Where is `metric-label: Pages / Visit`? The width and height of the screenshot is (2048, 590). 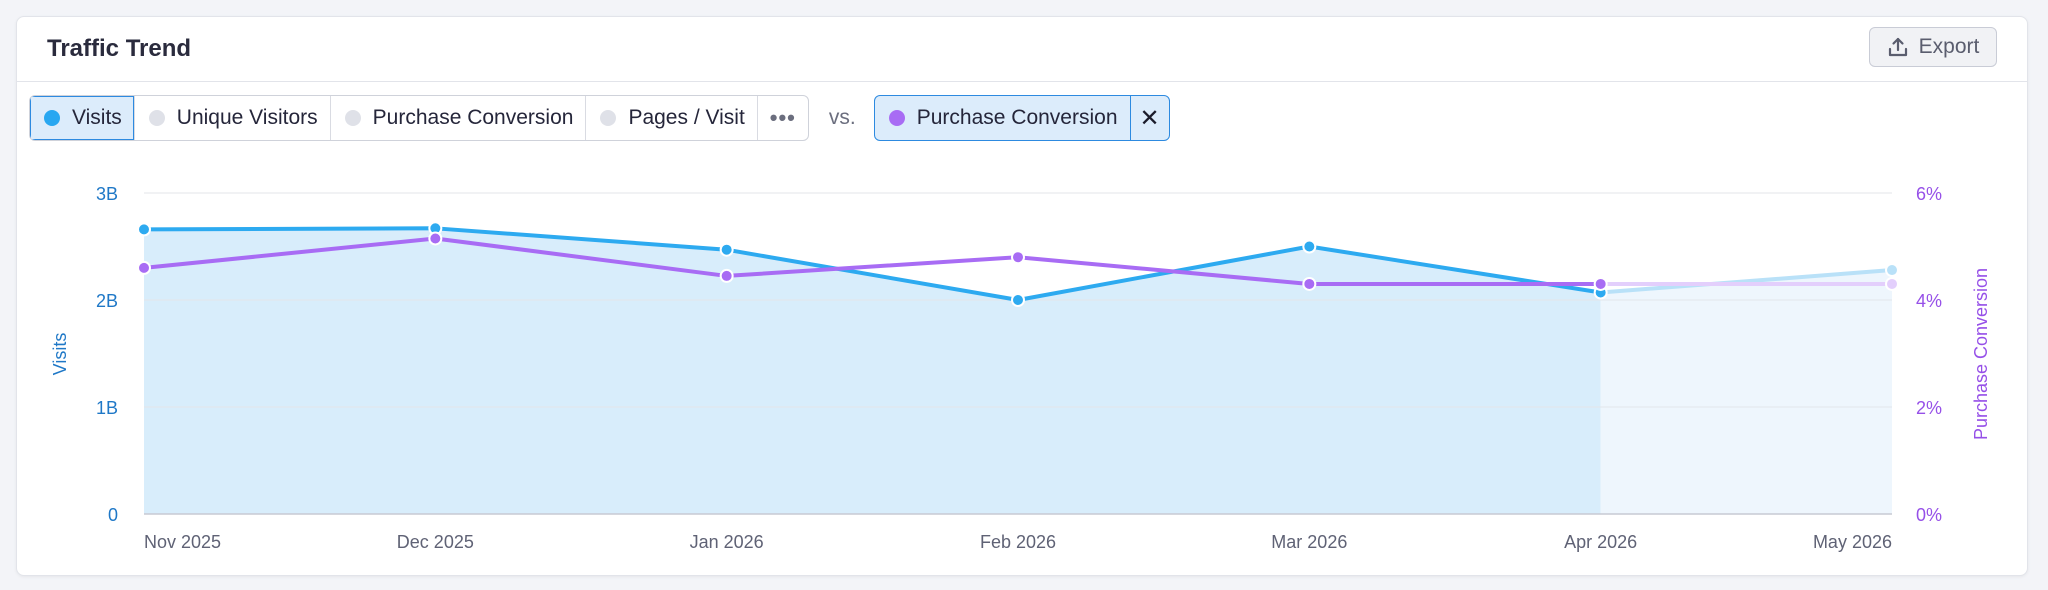
metric-label: Pages / Visit is located at coordinates (686, 117).